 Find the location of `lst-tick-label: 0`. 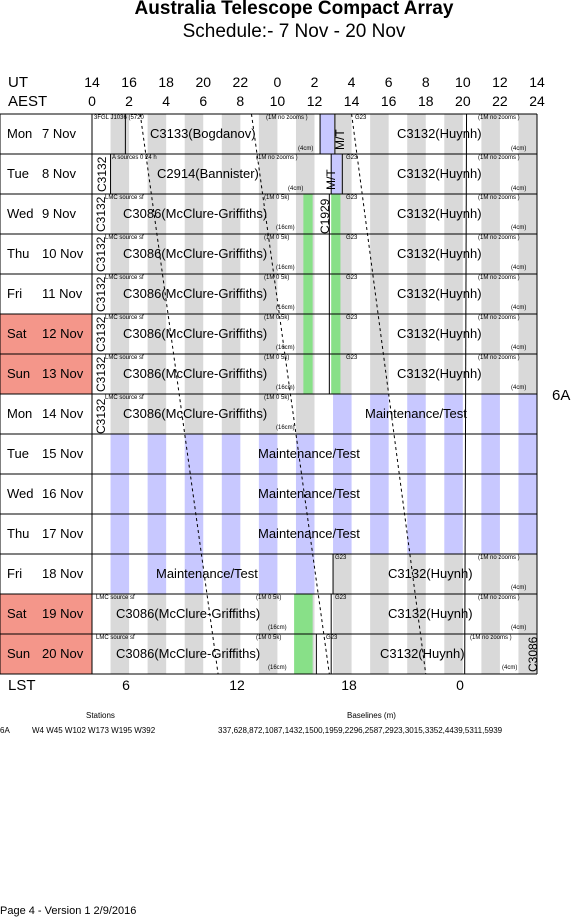

lst-tick-label: 0 is located at coordinates (460, 685).